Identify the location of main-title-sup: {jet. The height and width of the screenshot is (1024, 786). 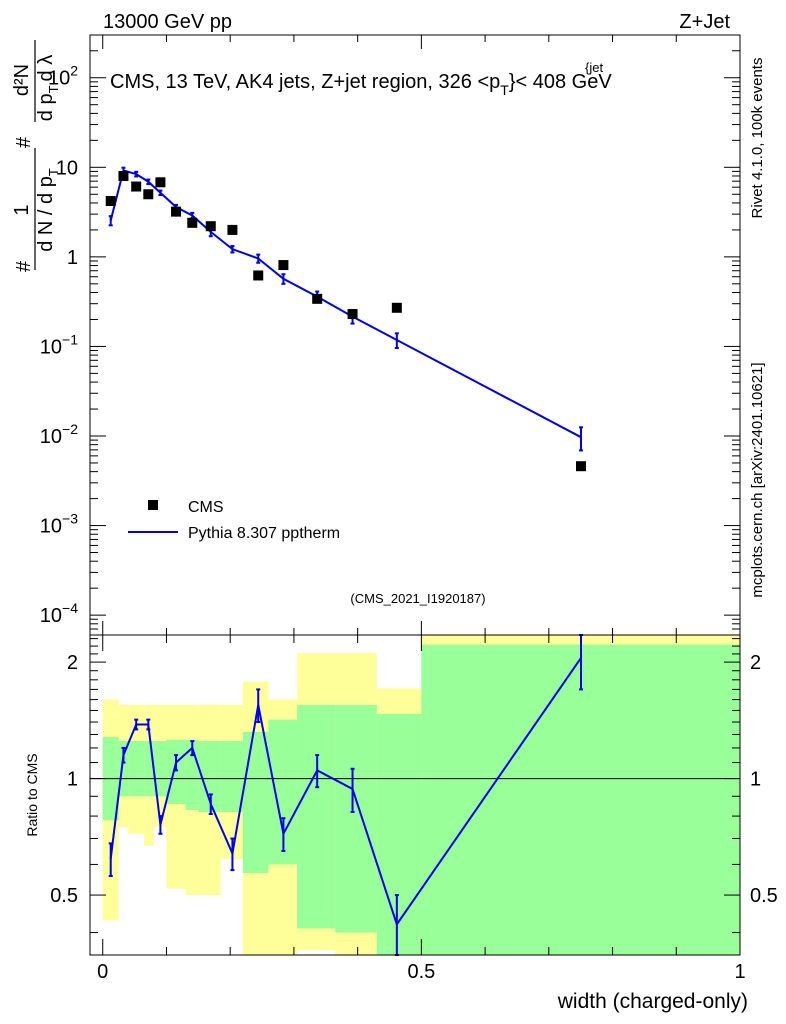
(594, 67).